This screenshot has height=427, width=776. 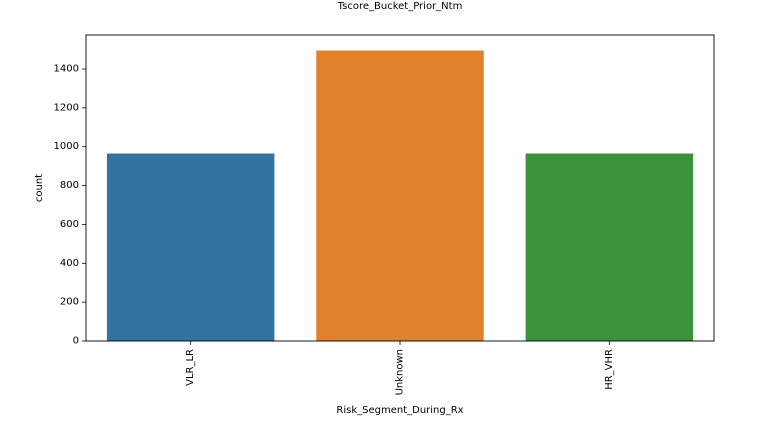 I want to click on y-tick-label: 200, so click(x=69, y=302).